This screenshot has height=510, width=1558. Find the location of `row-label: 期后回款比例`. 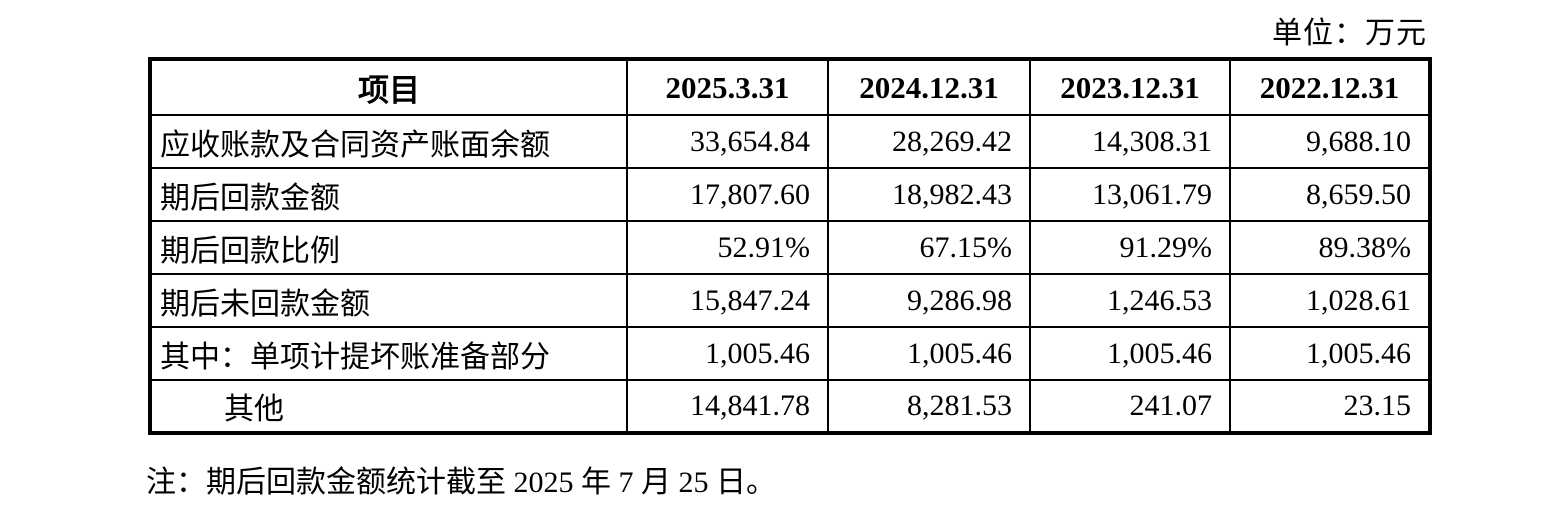

row-label: 期后回款比例 is located at coordinates (388, 247).